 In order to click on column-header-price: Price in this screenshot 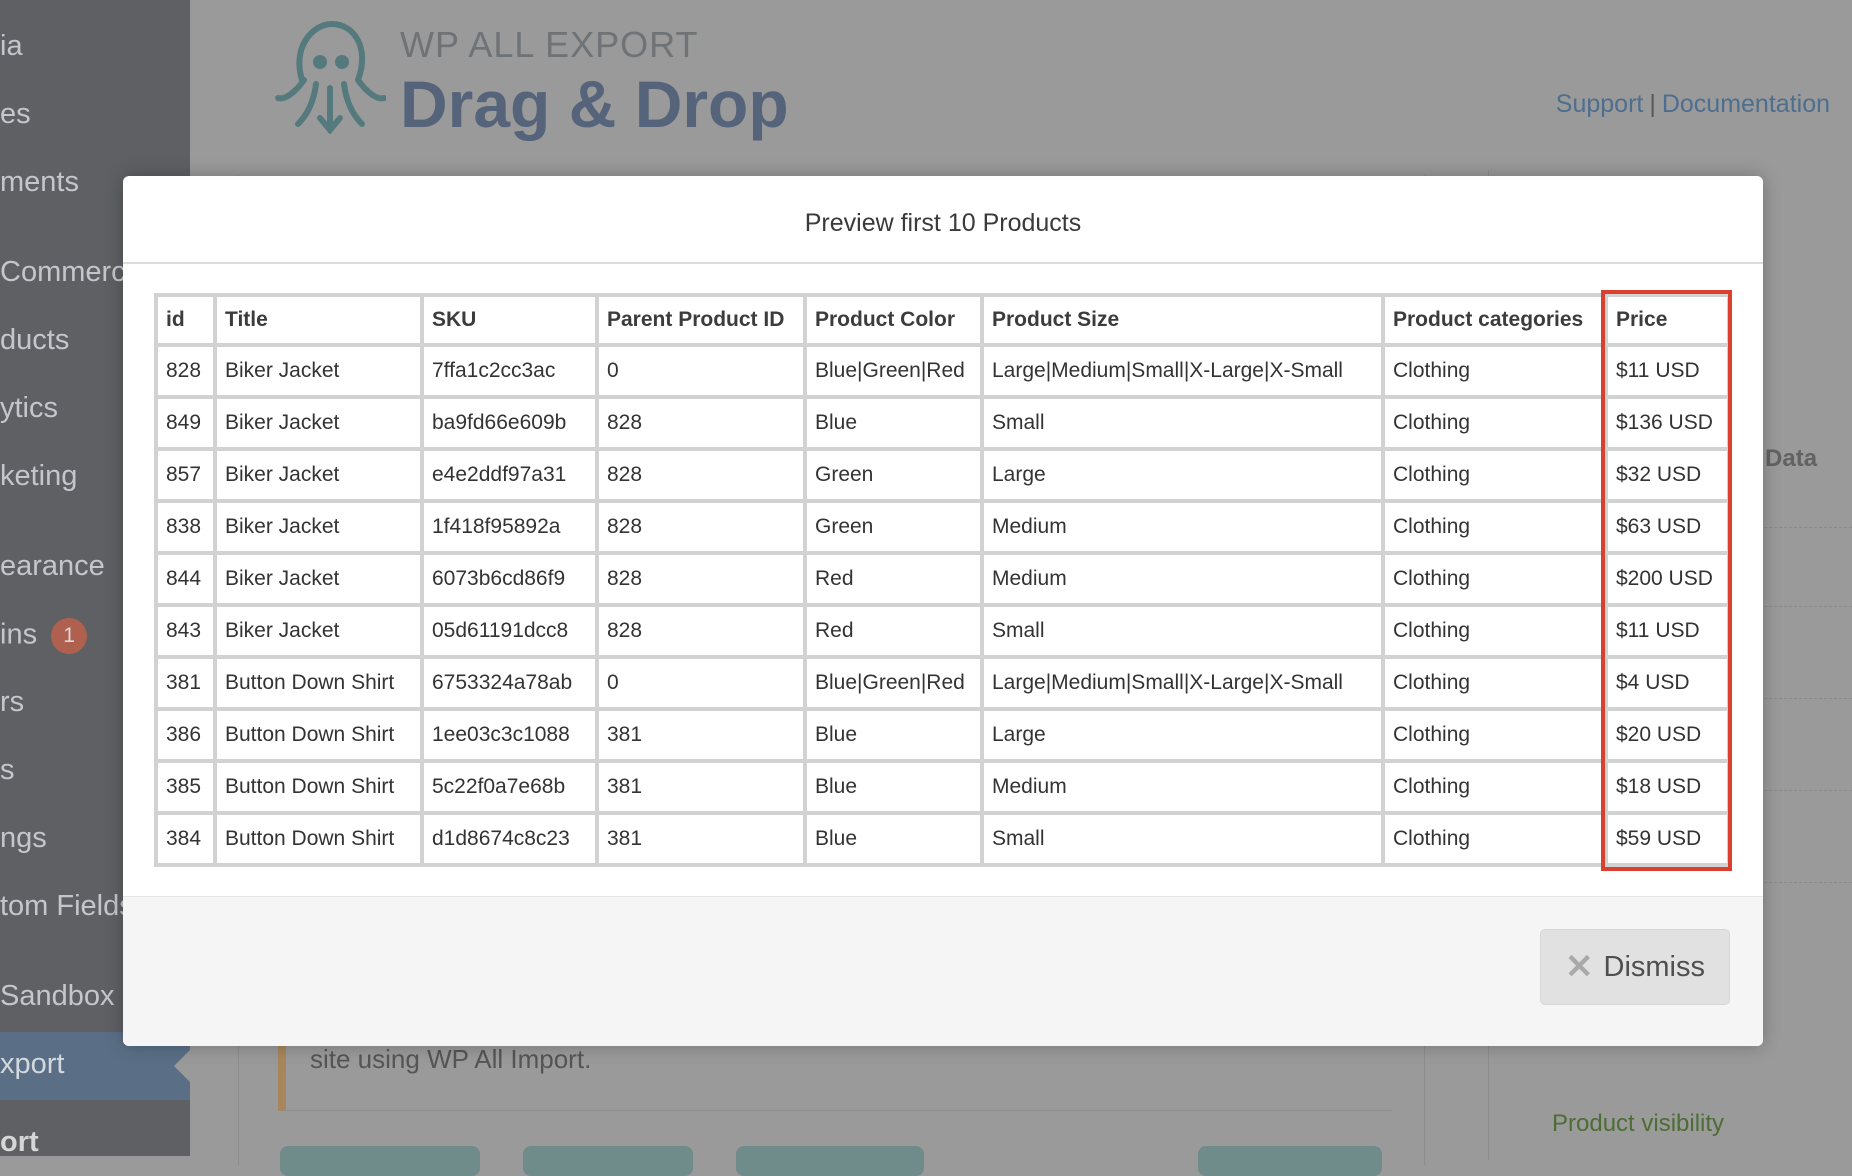, I will do `click(1667, 320)`.